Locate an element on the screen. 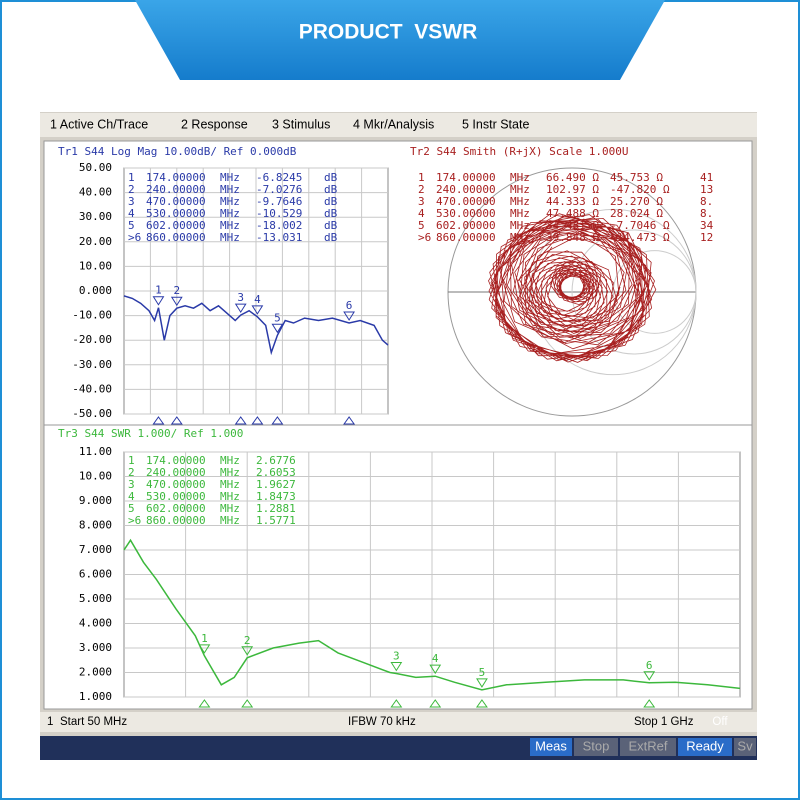  marker-label: 3 is located at coordinates (240, 297).